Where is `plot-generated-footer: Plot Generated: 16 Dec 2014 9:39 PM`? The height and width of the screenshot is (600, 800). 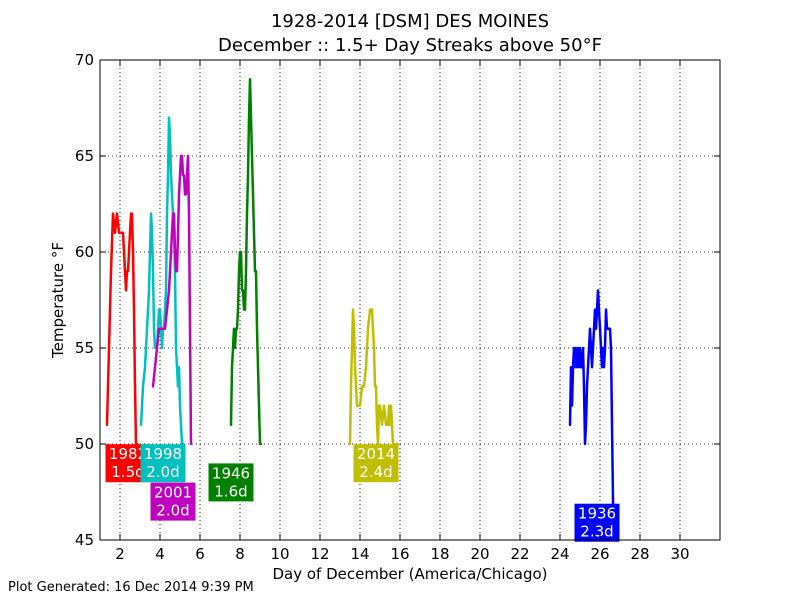
plot-generated-footer: Plot Generated: 16 Dec 2014 9:39 PM is located at coordinates (131, 587).